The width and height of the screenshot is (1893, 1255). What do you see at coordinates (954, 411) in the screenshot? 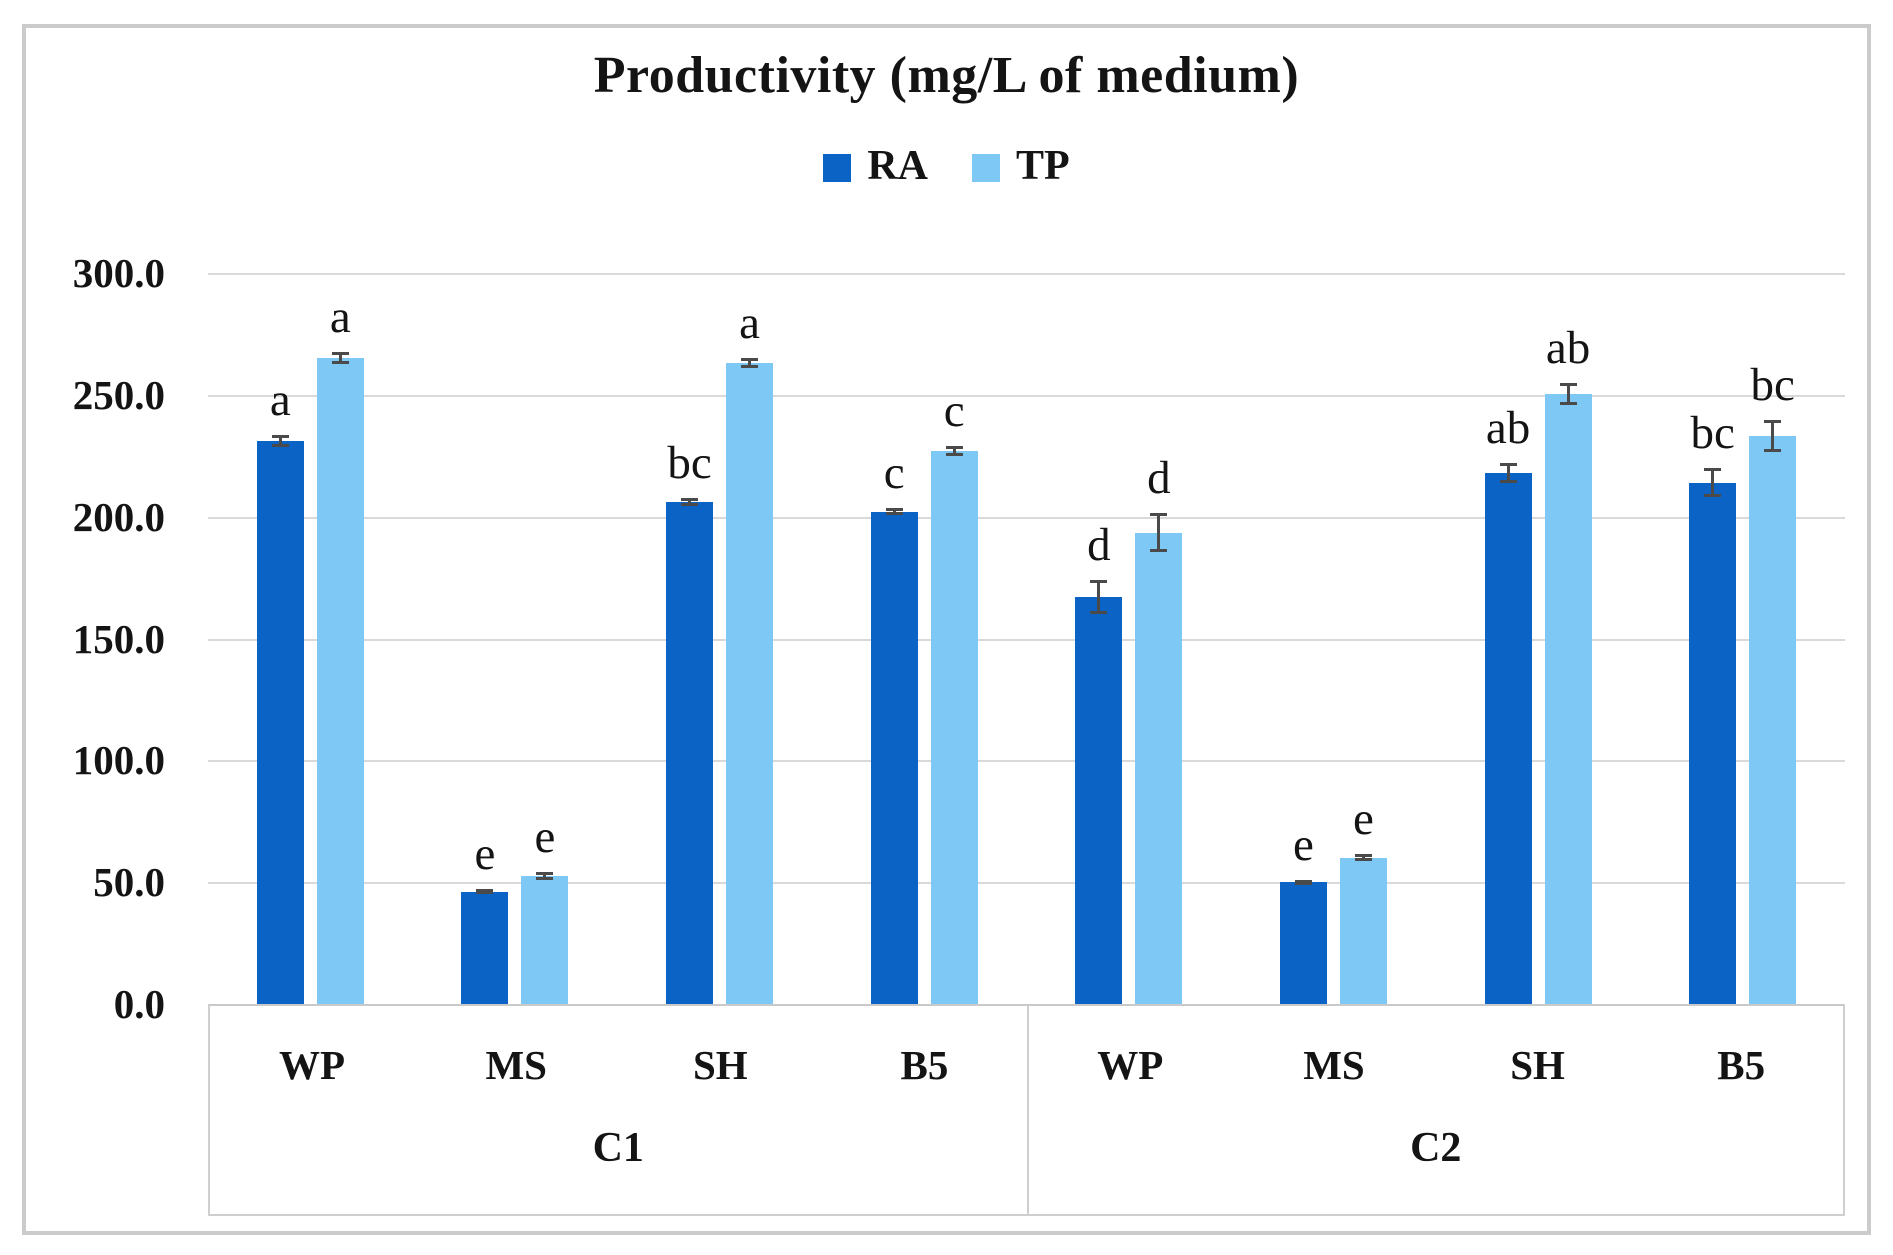
I see `significance-letter-tp-c1-b5: c` at bounding box center [954, 411].